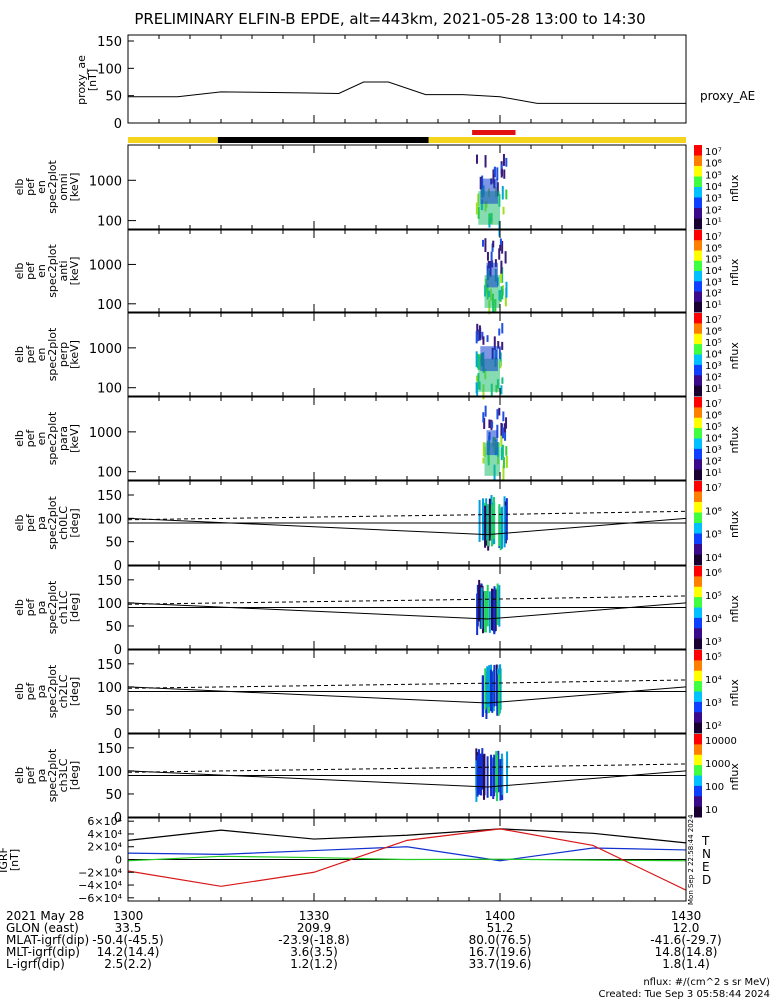 This screenshot has height=1000, width=775. I want to click on y-axis-label: anti, so click(63, 270).